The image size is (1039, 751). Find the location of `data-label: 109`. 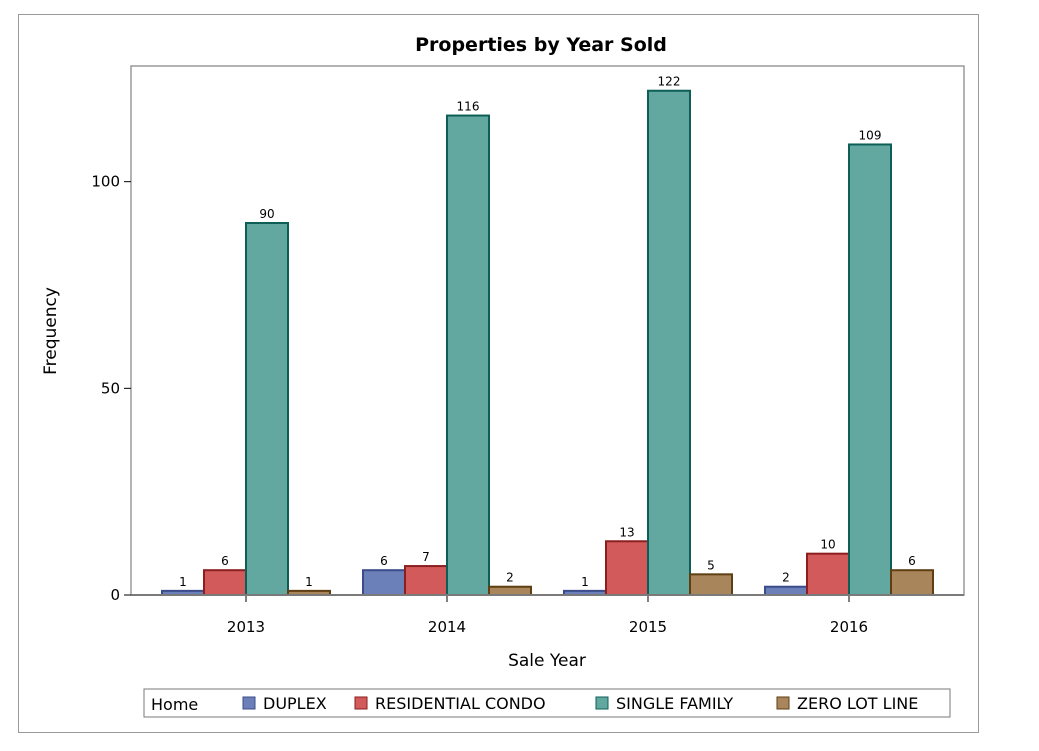

data-label: 109 is located at coordinates (870, 135).